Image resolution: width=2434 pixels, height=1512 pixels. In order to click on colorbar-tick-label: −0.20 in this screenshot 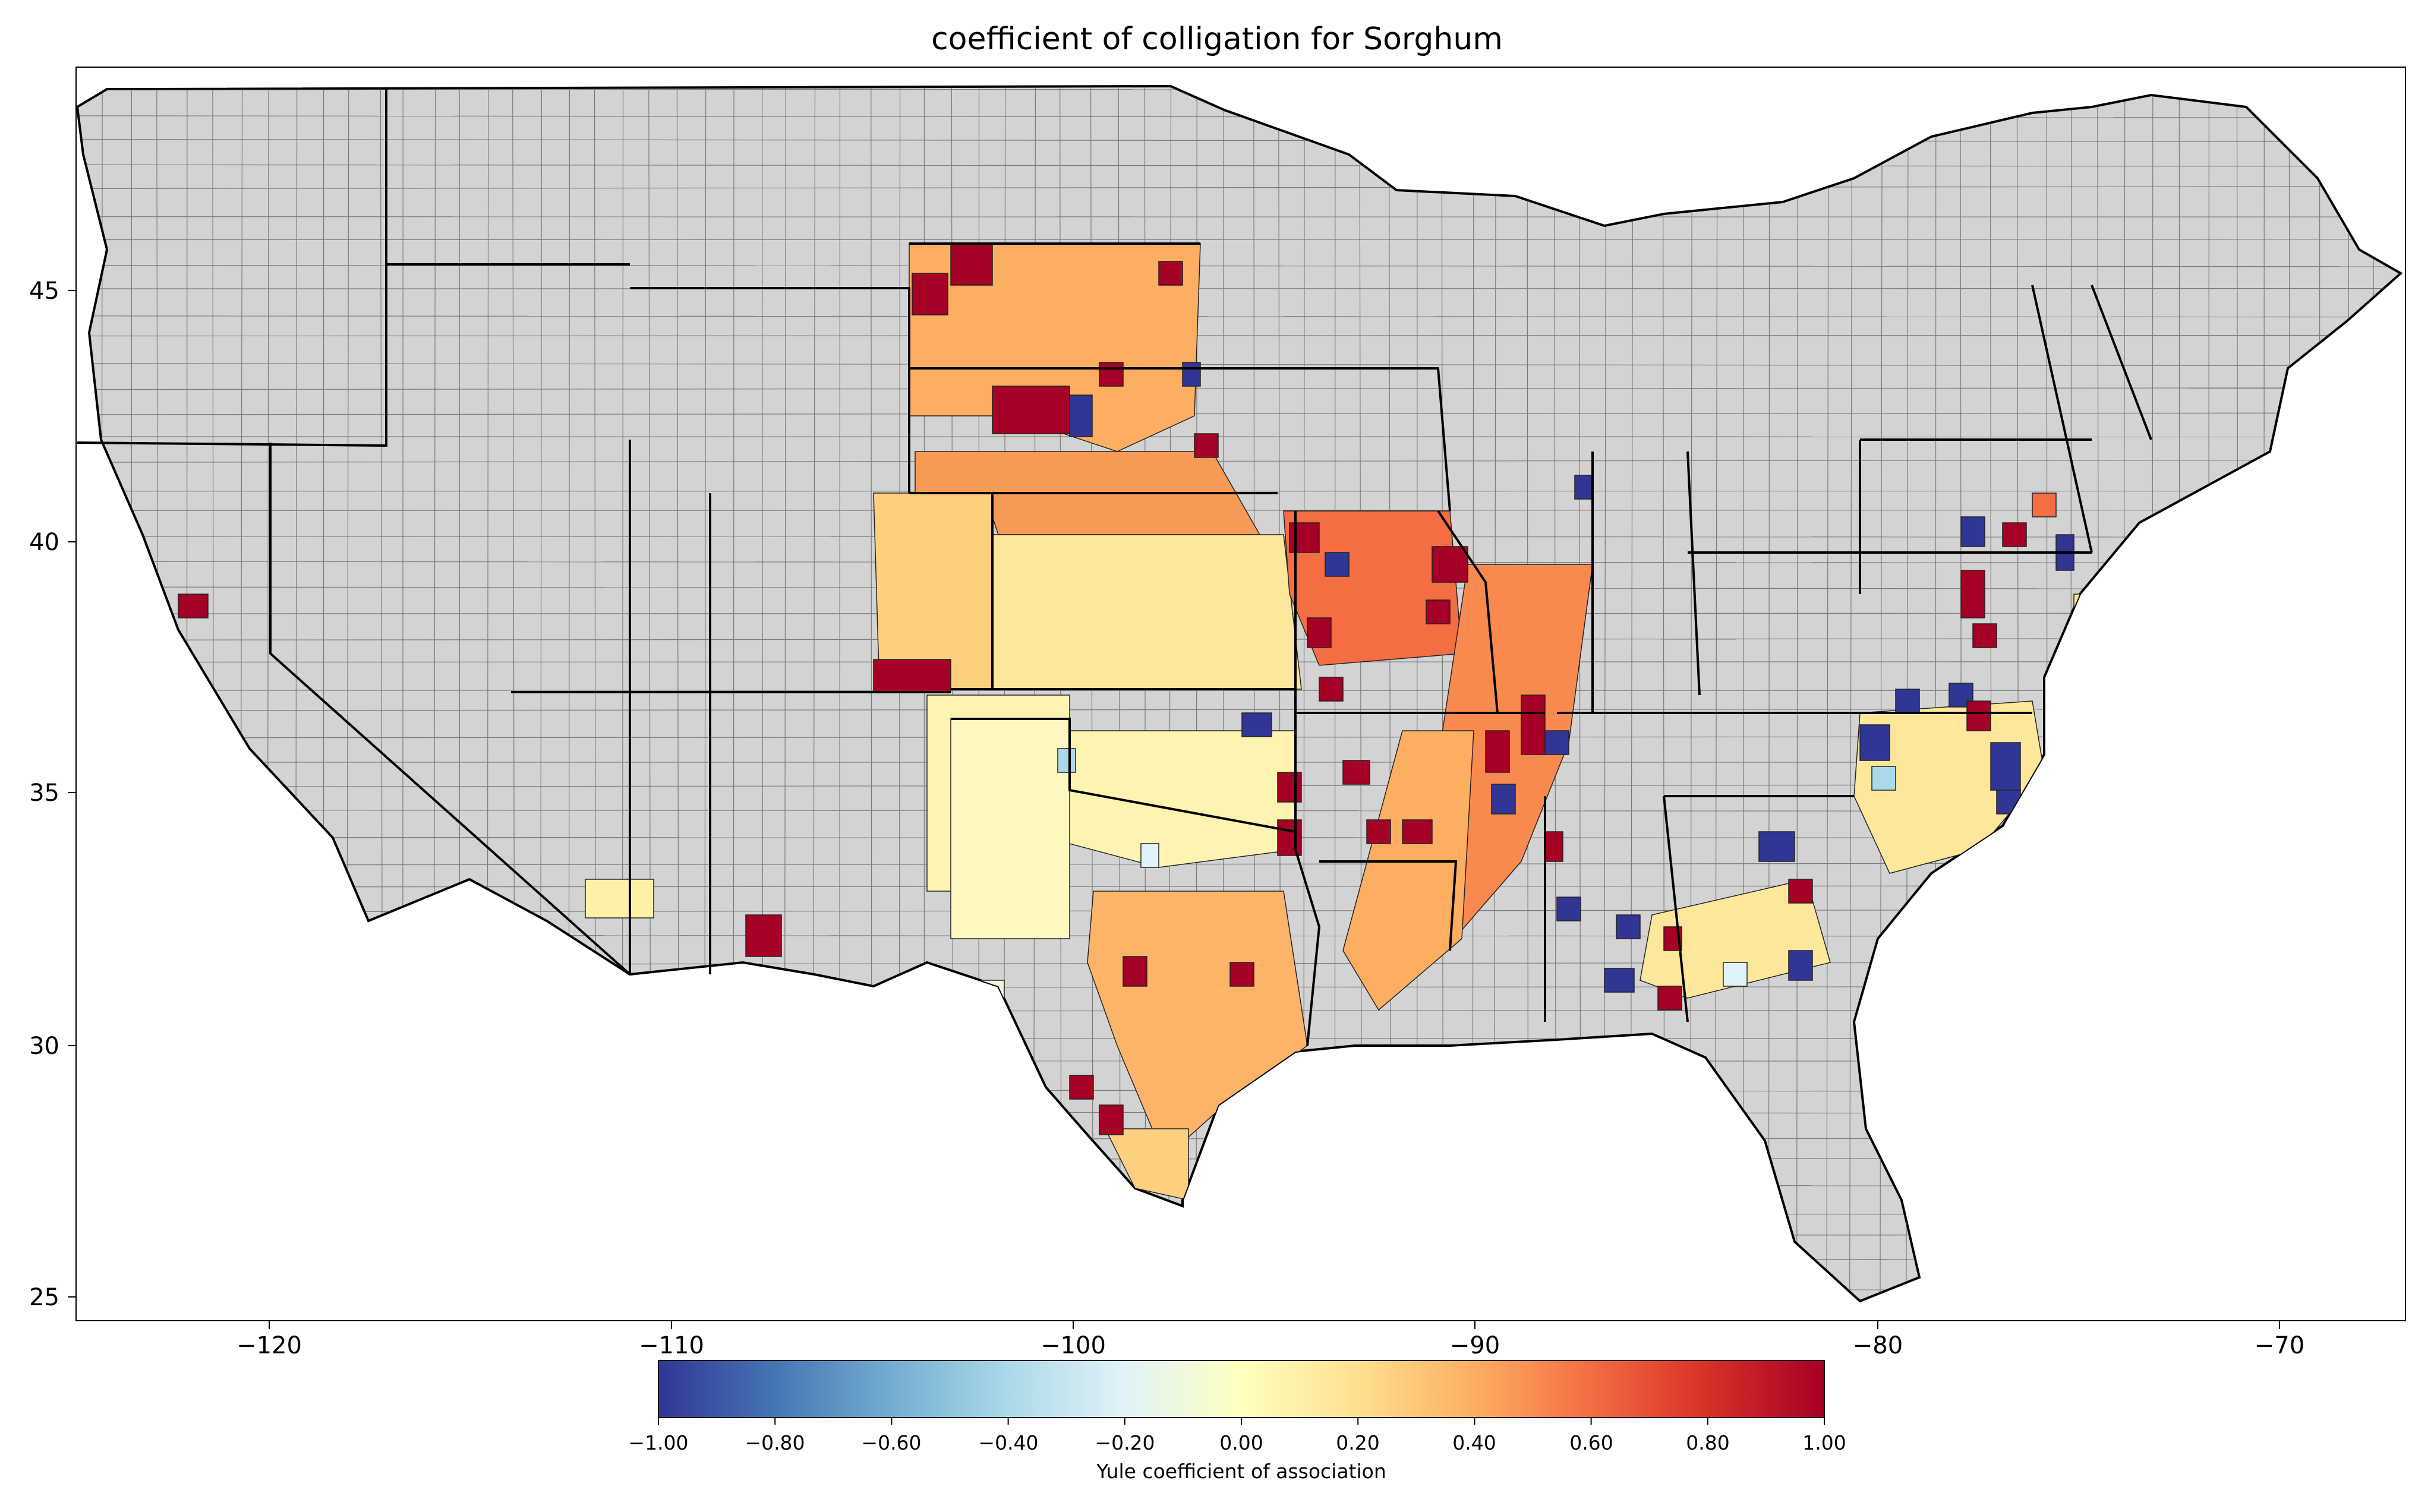, I will do `click(1125, 1442)`.